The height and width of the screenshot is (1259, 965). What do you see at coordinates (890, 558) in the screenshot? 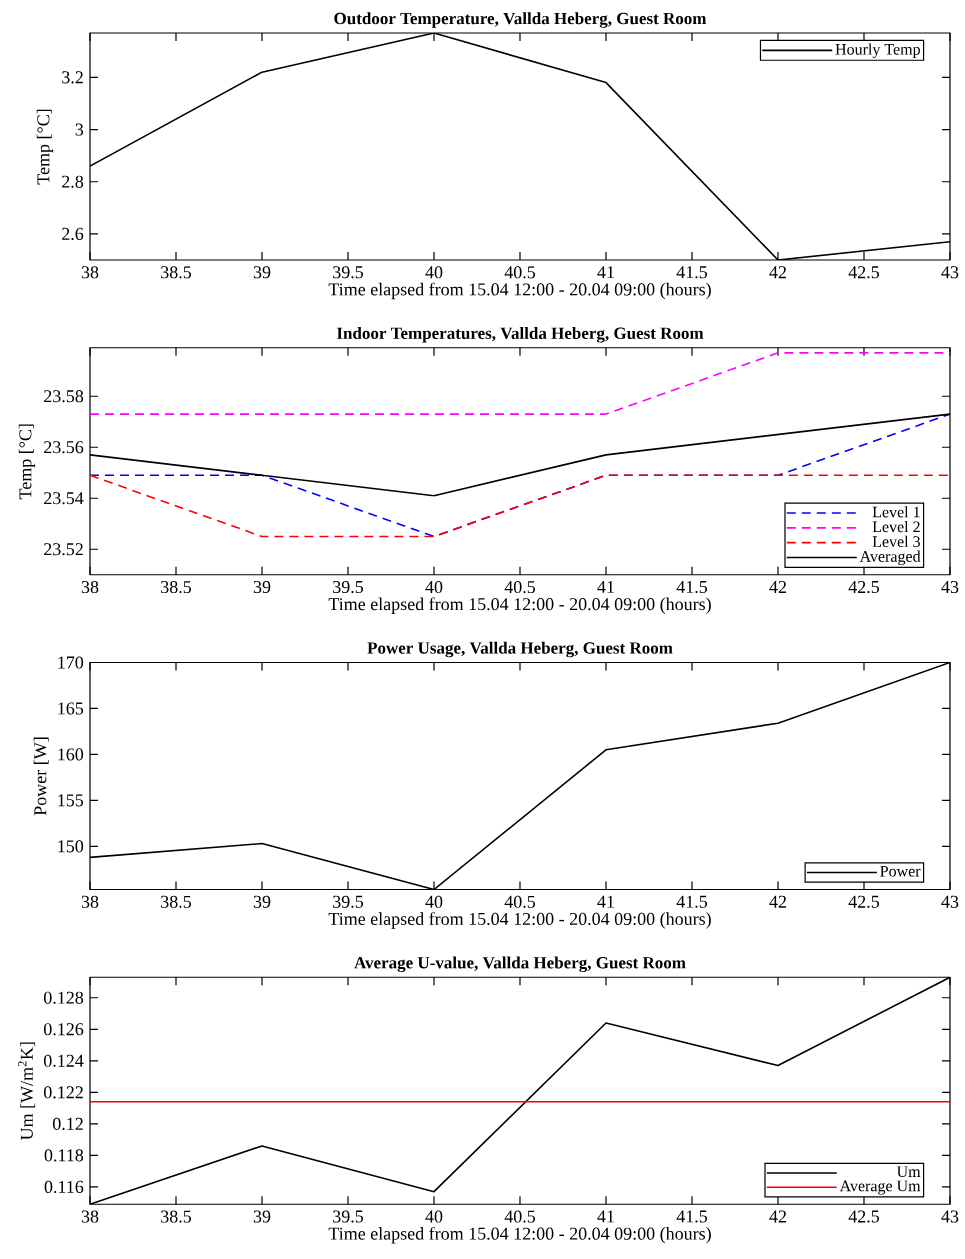
I see `legend-label: Averaged` at bounding box center [890, 558].